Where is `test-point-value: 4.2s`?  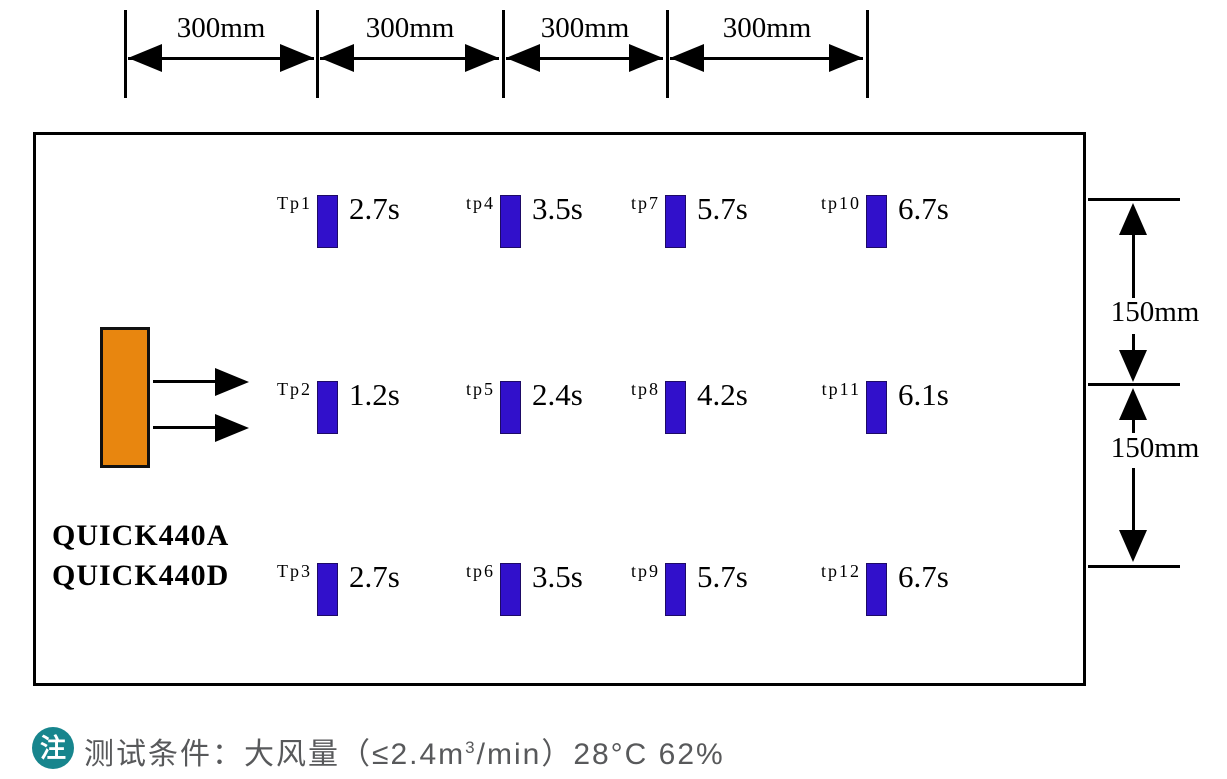
test-point-value: 4.2s is located at coordinates (722, 394).